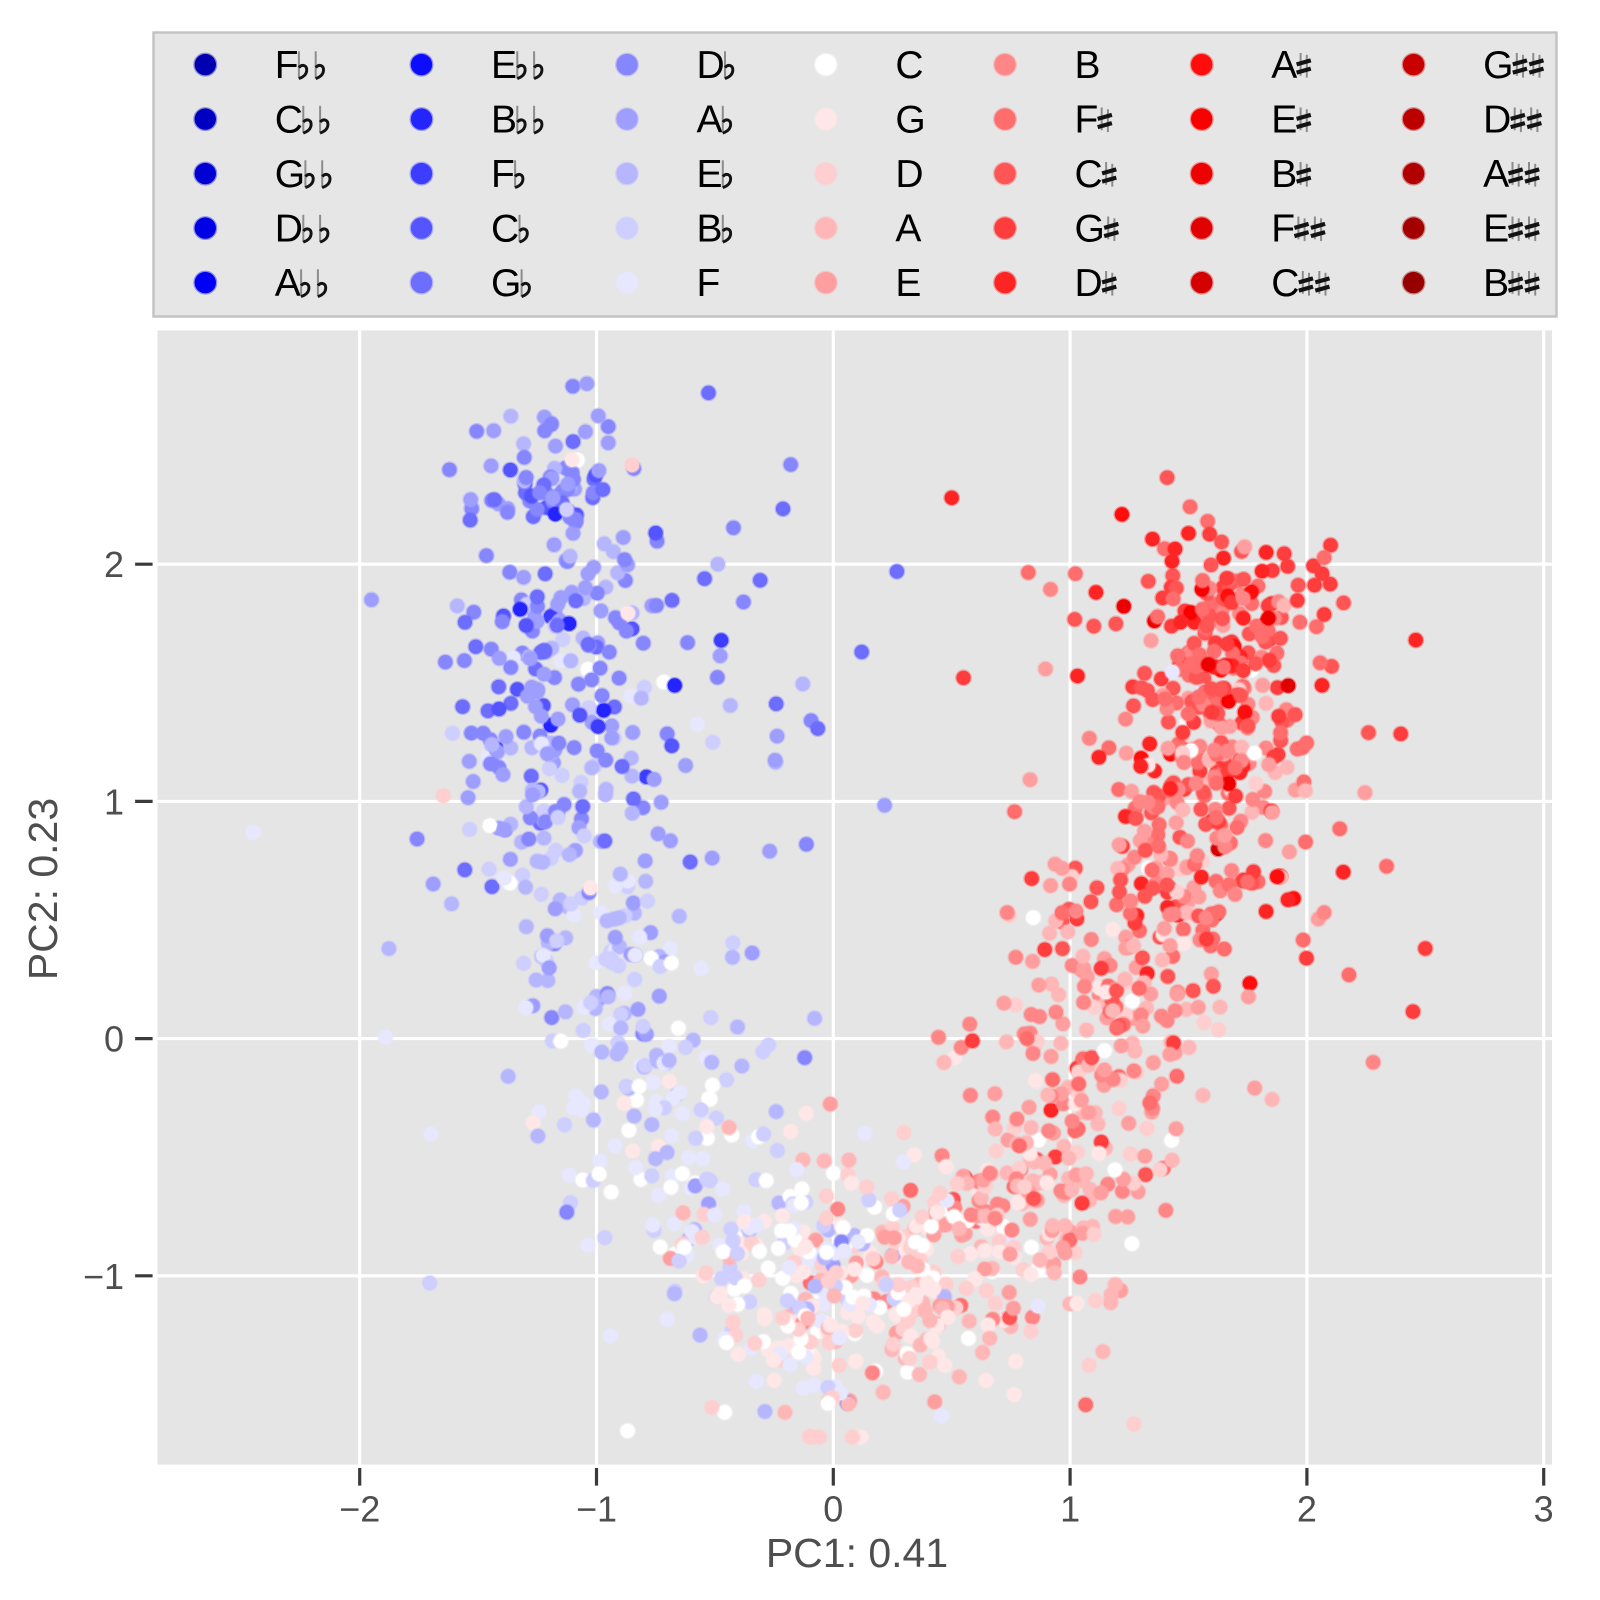  I want to click on svg-text: −2, so click(359, 1509).